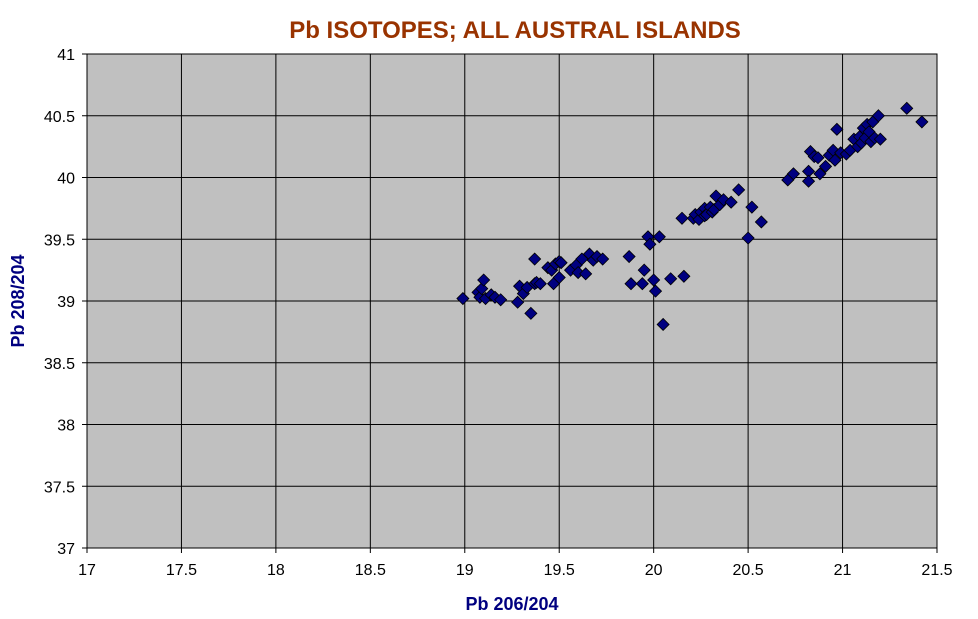  I want to click on x-tick-label: 19, so click(465, 570).